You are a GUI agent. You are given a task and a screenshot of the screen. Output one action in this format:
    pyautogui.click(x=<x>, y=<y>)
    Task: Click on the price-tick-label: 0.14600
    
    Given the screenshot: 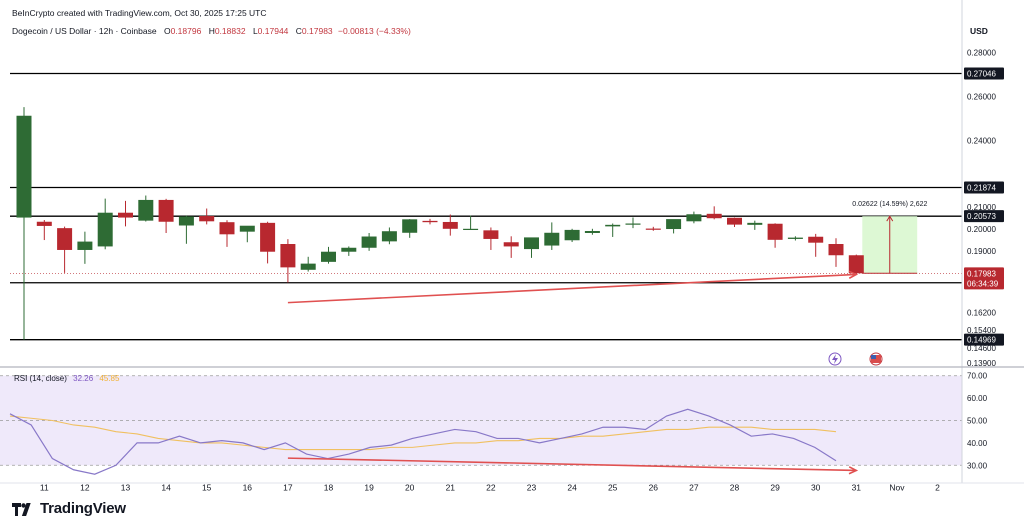 What is the action you would take?
    pyautogui.click(x=981, y=348)
    